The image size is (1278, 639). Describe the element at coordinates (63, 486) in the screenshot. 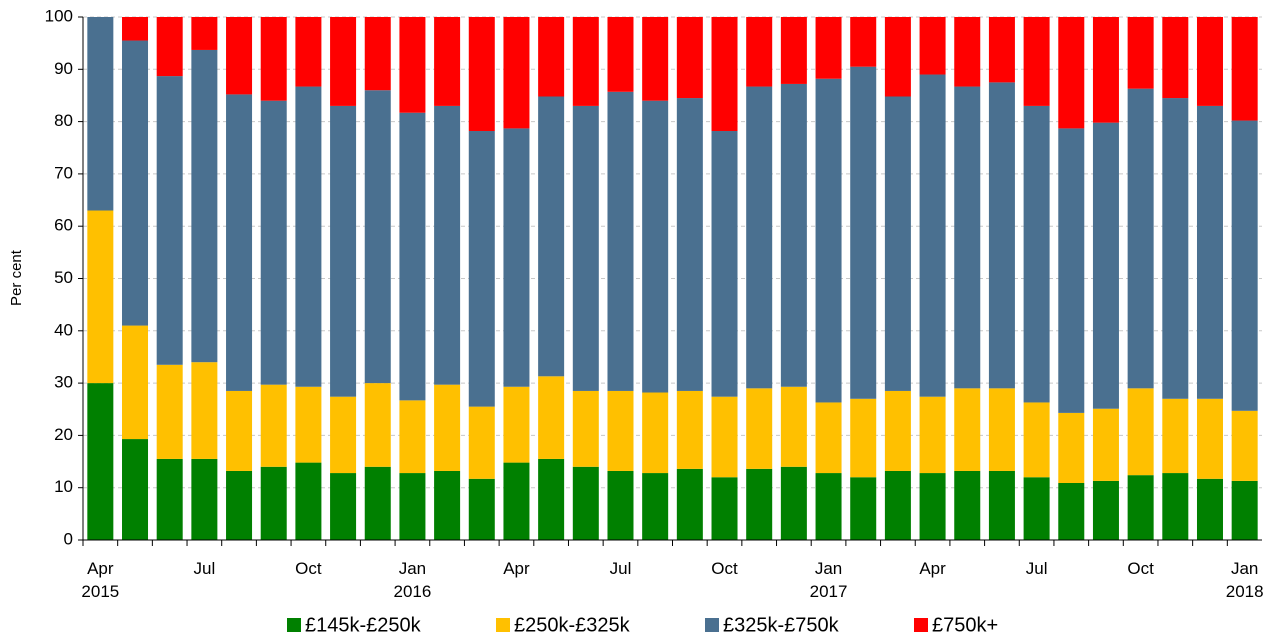

I see `y-tick-label: 10` at that location.